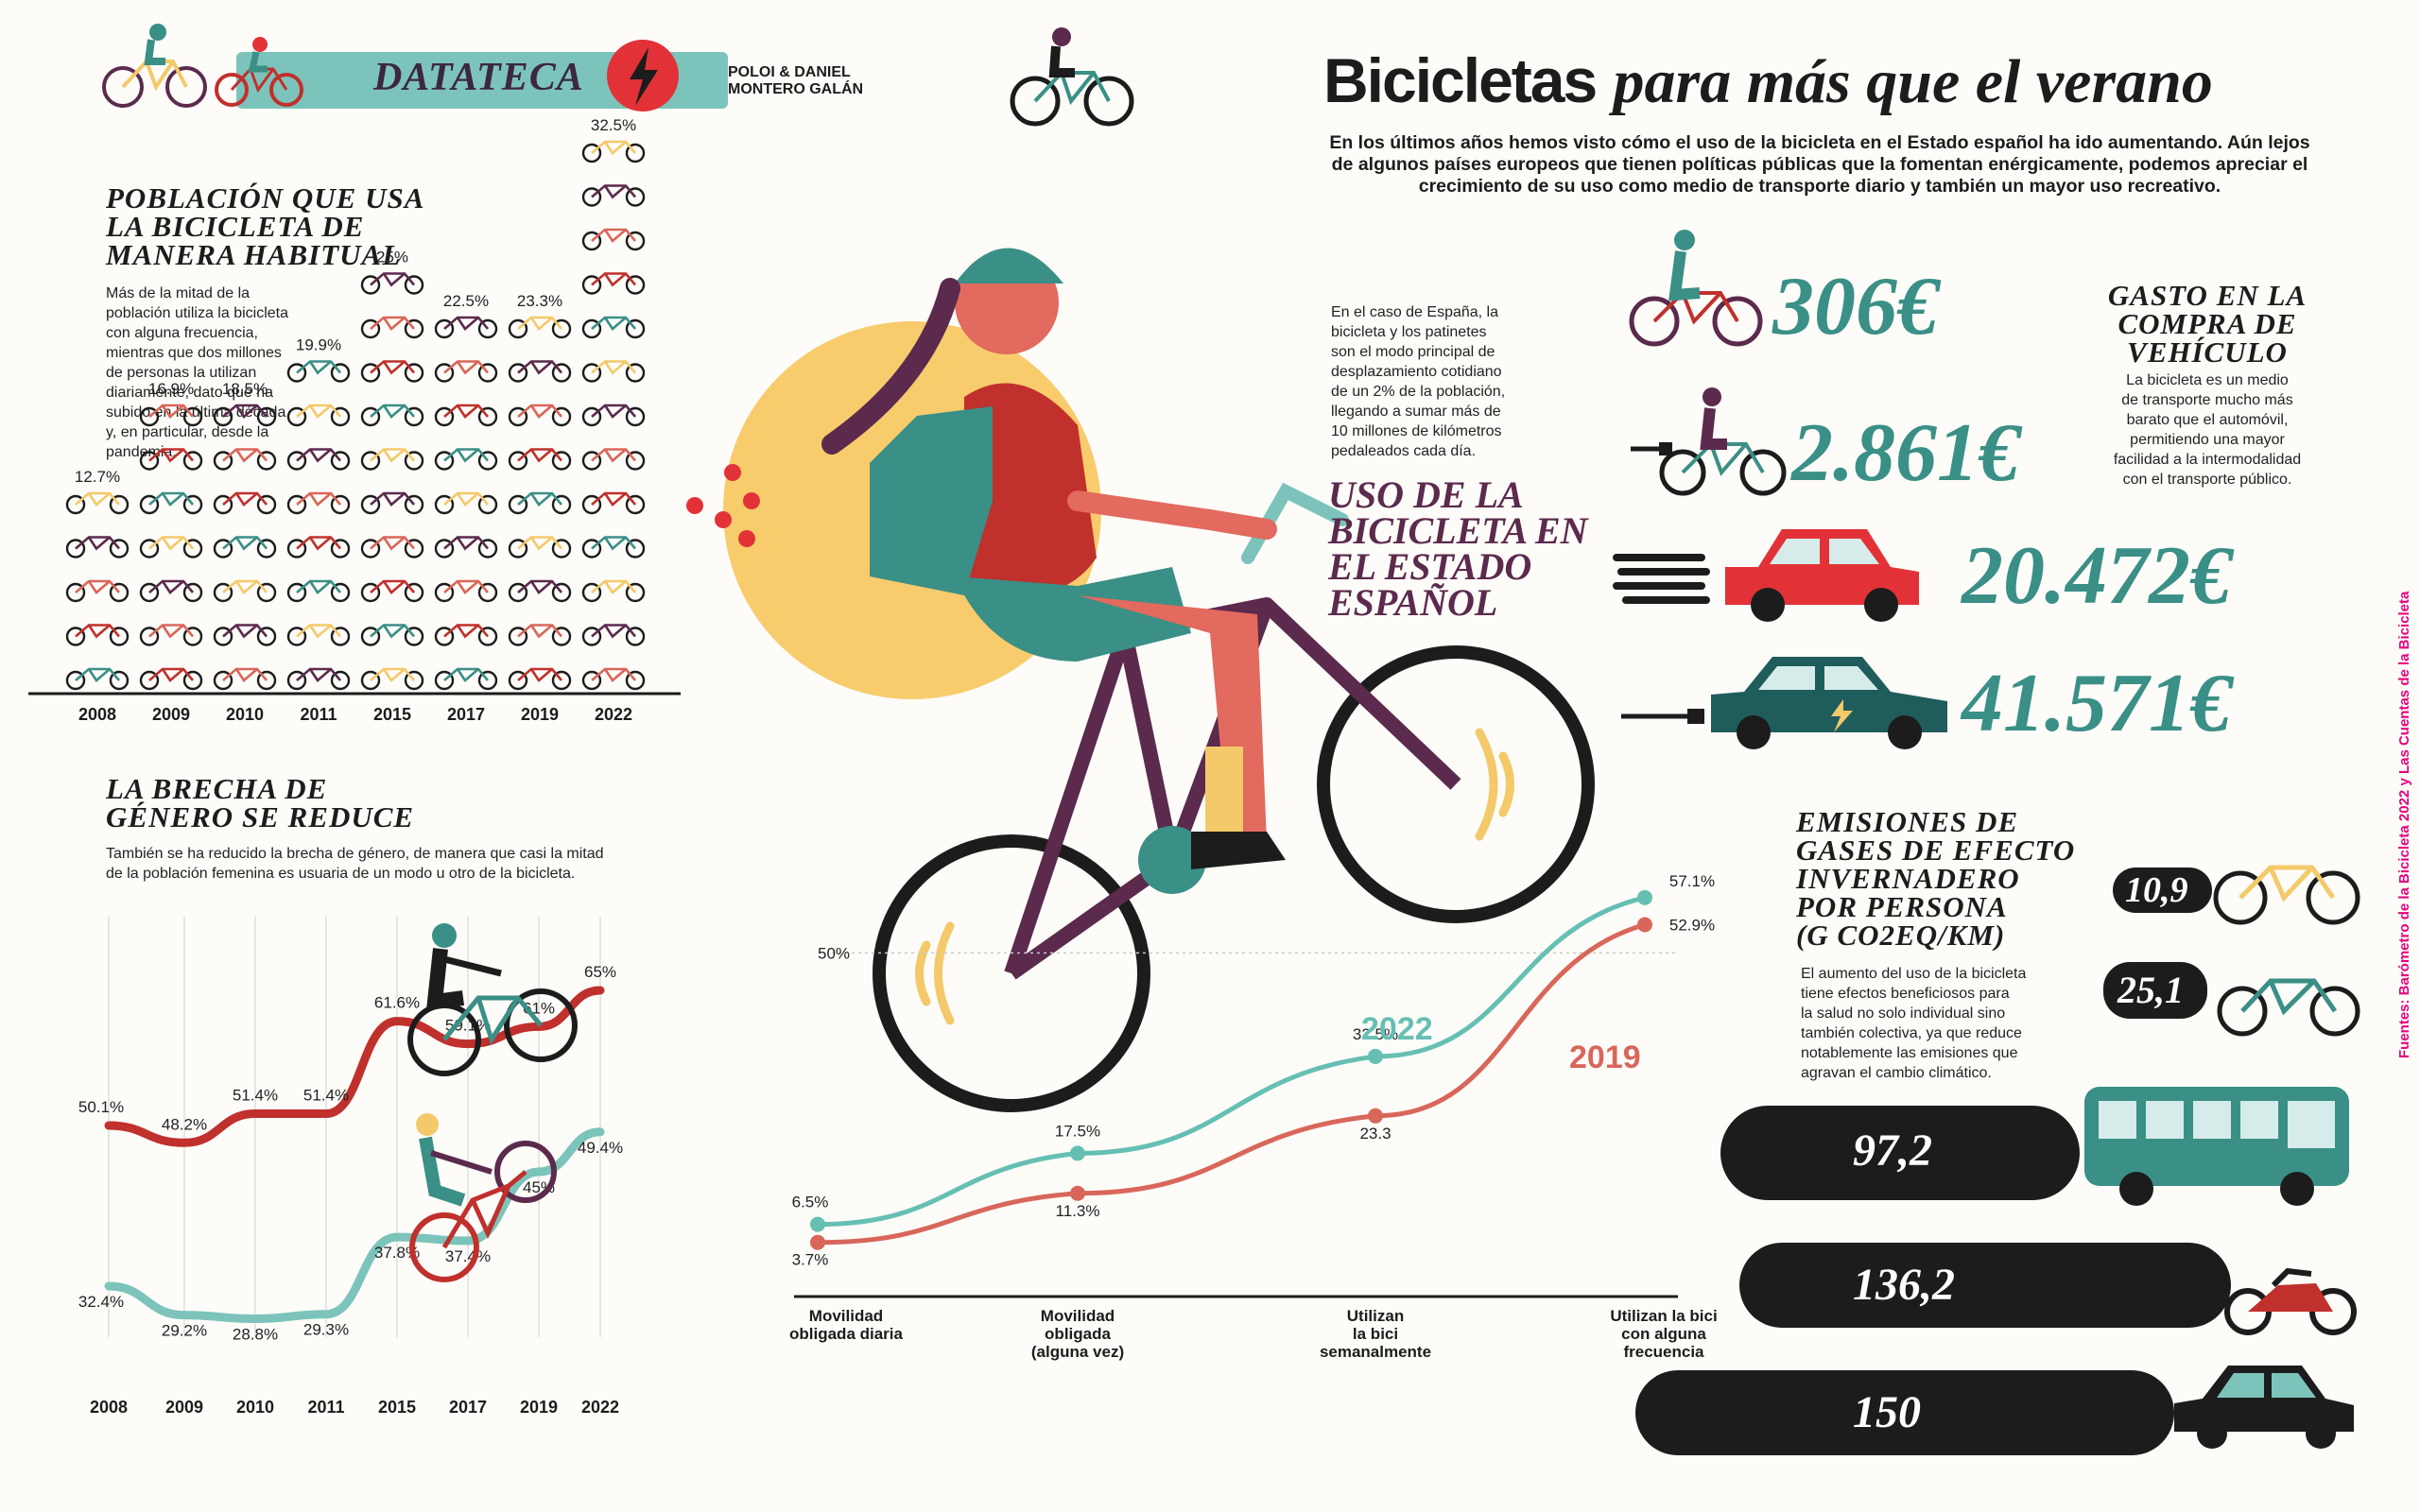 The height and width of the screenshot is (1512, 2420). I want to click on cyclist-icon, so click(154, 66).